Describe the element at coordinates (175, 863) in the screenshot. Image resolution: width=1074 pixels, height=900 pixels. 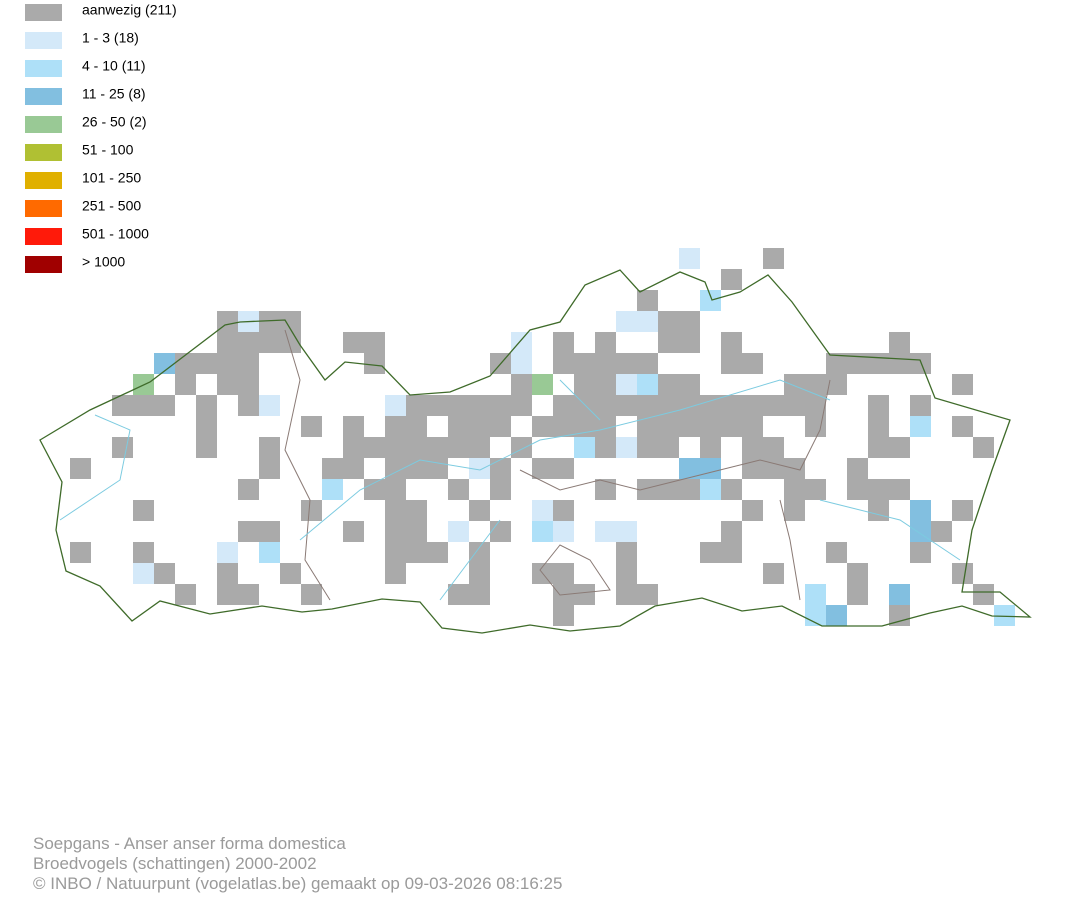
I see `footer-line: Broedvogels (schattingen) 2000-2002` at that location.